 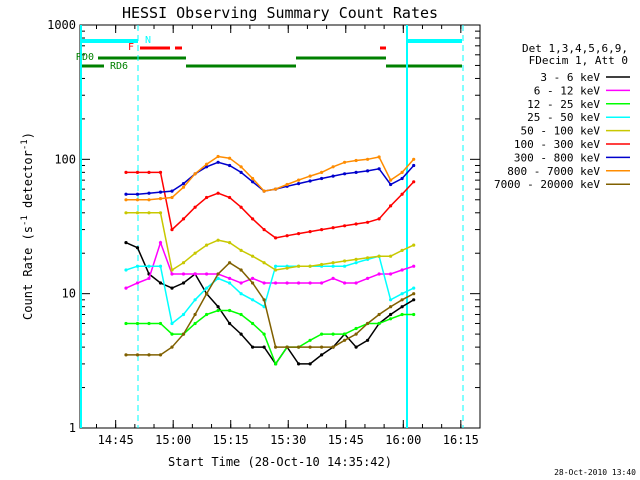 What do you see at coordinates (65, 159) in the screenshot?
I see `y-tick-label: 100` at bounding box center [65, 159].